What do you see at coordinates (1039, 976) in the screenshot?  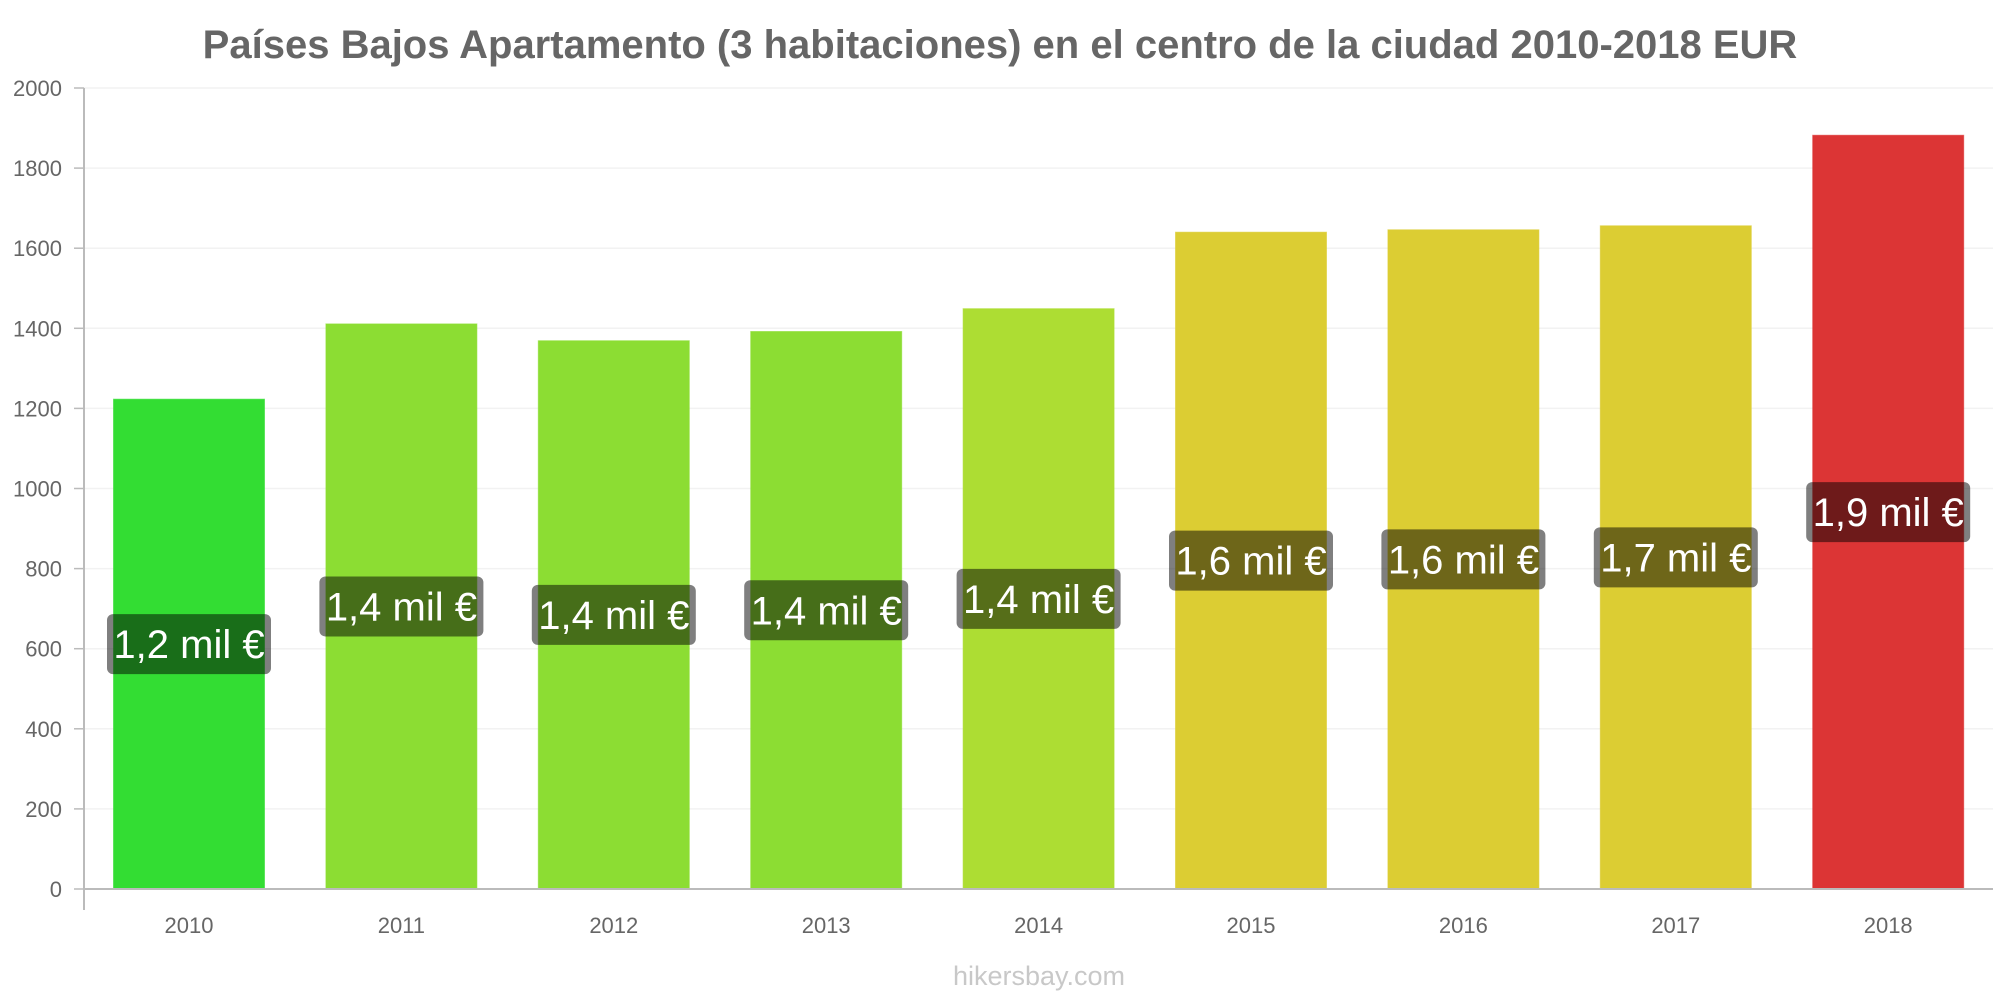 I see `watermark: hikersbay.com` at bounding box center [1039, 976].